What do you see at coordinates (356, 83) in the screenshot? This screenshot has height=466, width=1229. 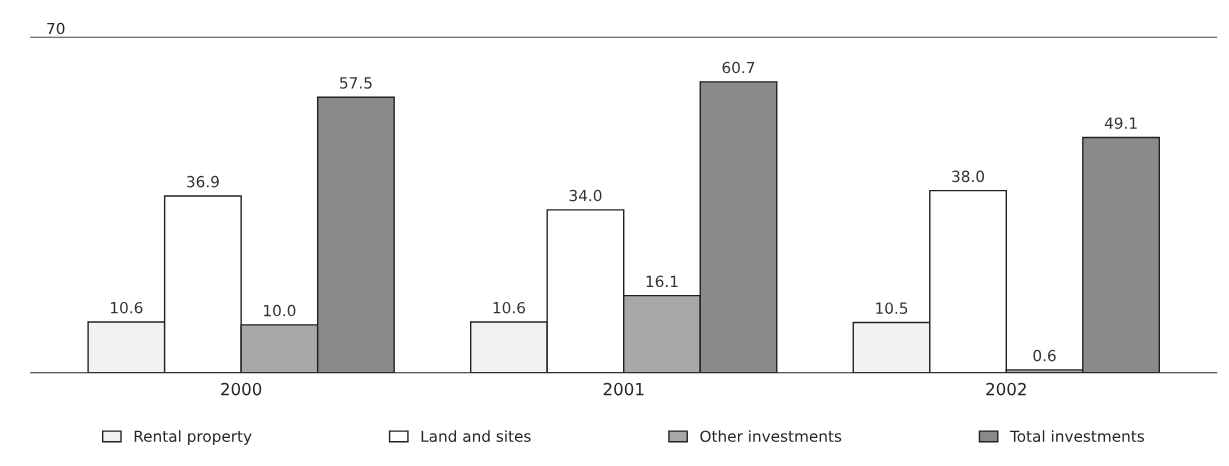 I see `data-label: 57.5` at bounding box center [356, 83].